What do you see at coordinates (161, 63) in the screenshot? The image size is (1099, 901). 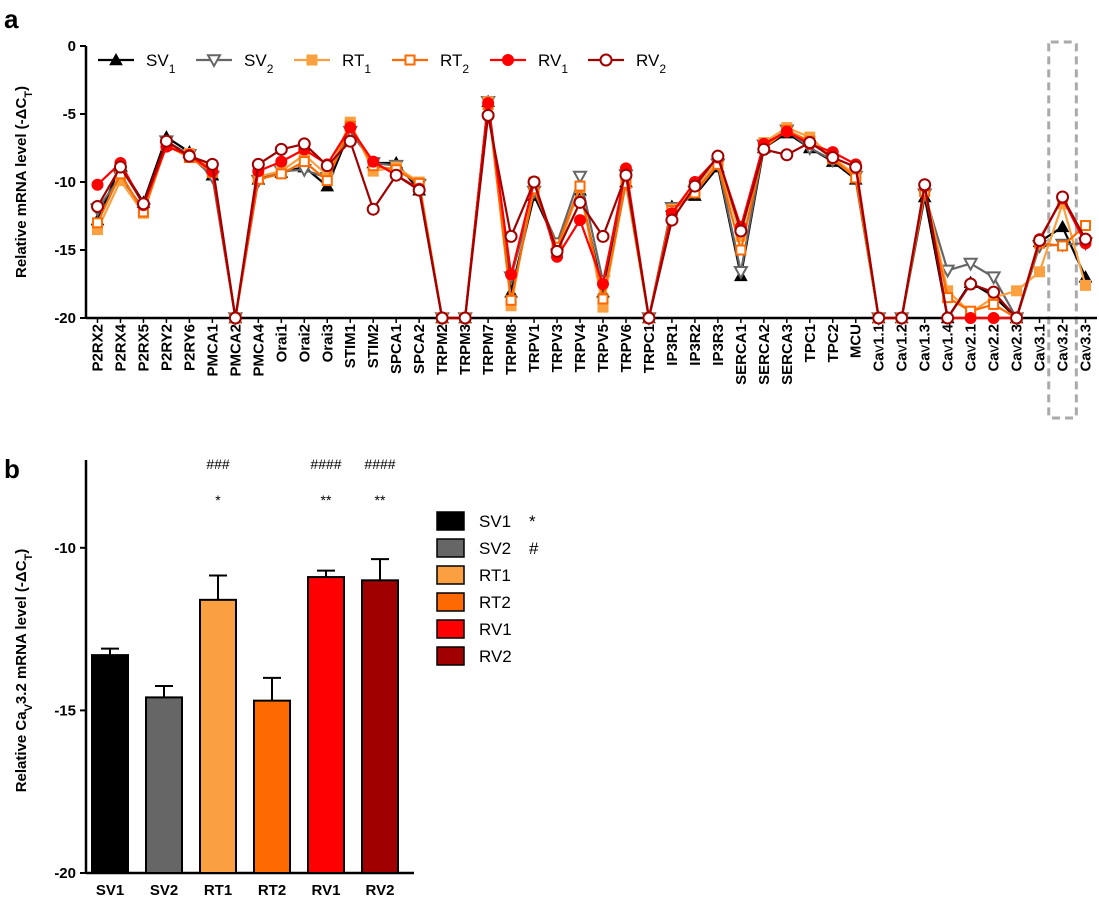 I see `legend-label: SV1` at bounding box center [161, 63].